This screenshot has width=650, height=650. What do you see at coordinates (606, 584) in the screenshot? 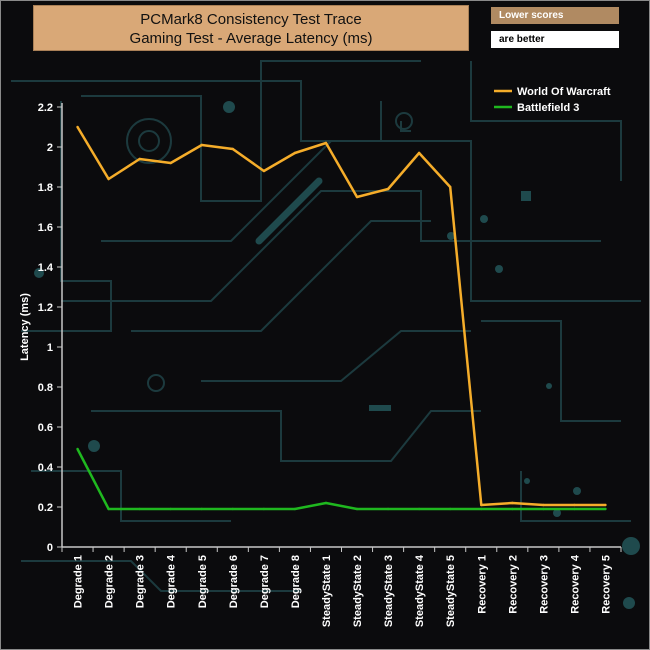
I see `x-tick-label: Recovery 5` at bounding box center [606, 584].